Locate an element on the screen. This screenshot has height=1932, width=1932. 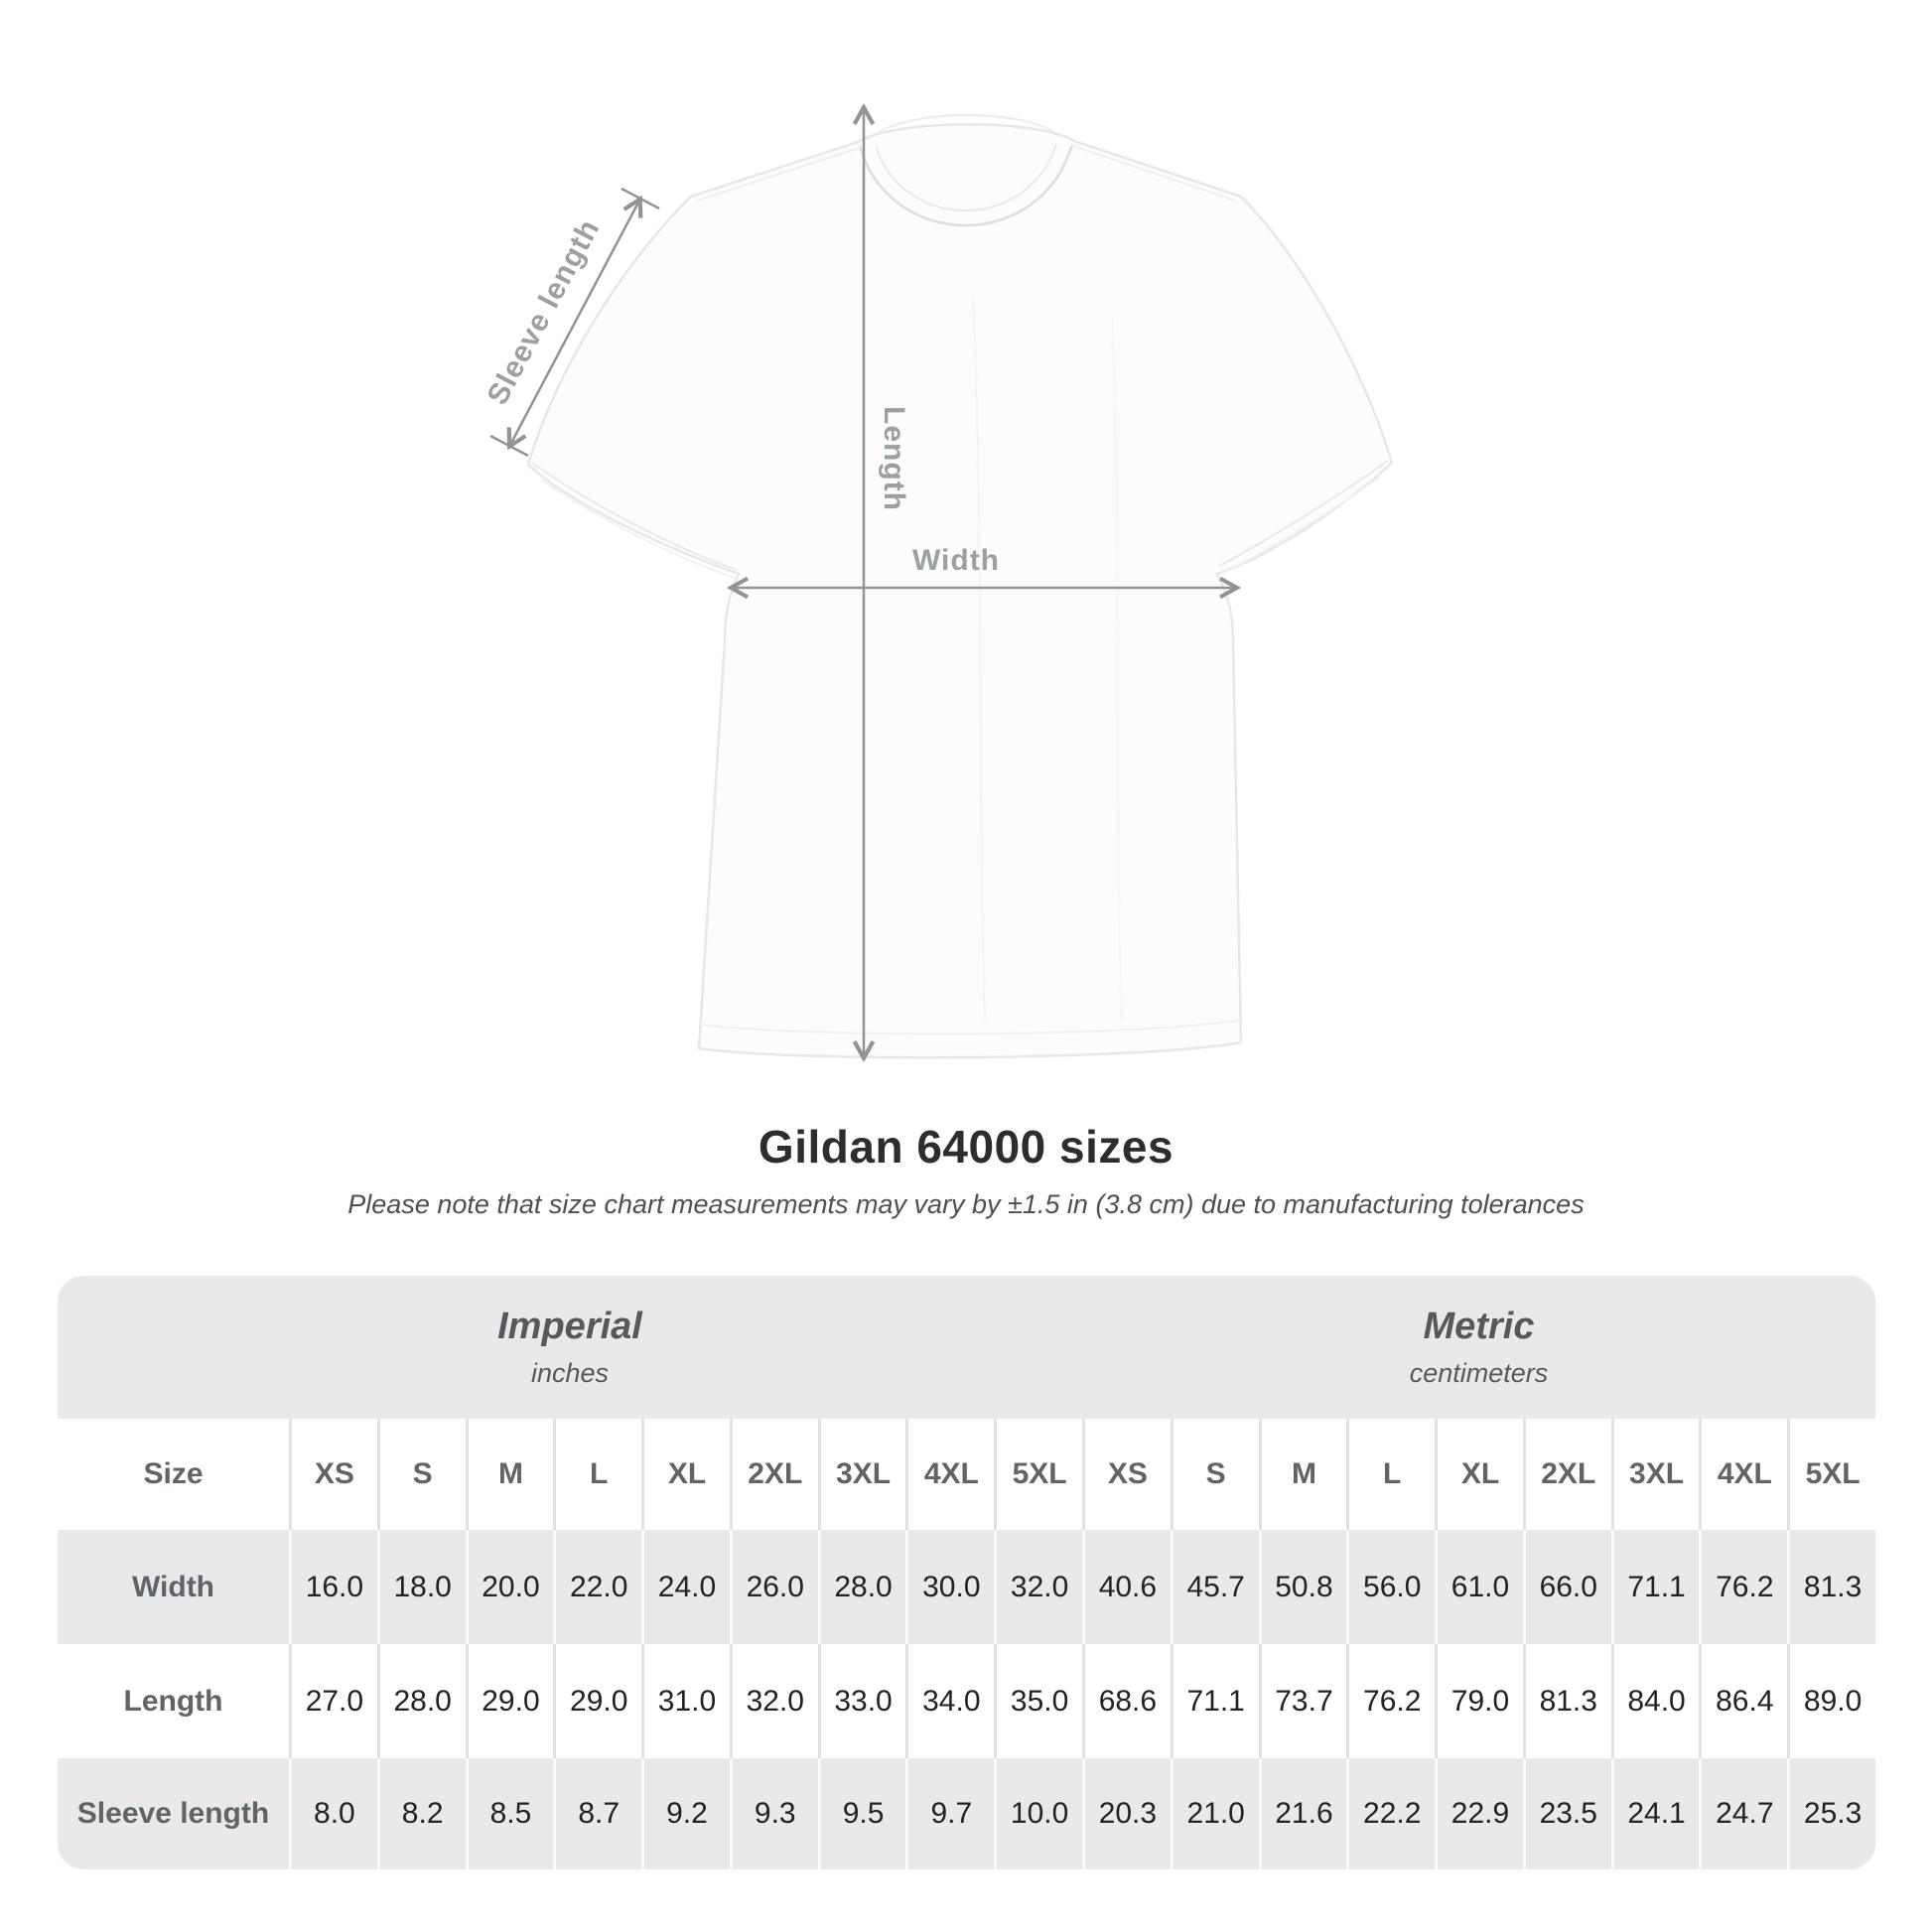
table-cell: 9.3 is located at coordinates (775, 1814).